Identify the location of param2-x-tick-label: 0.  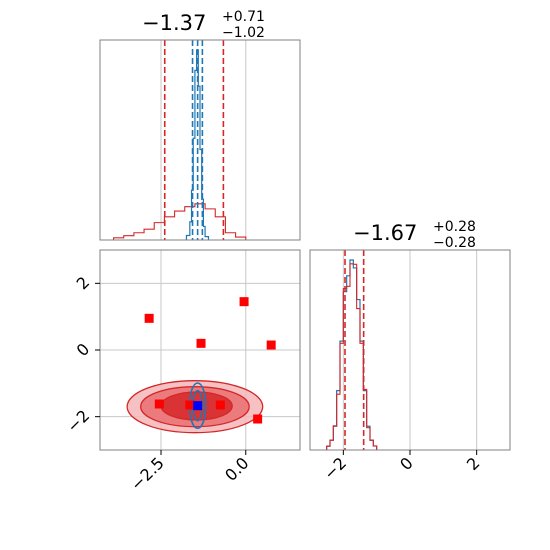
(406, 463).